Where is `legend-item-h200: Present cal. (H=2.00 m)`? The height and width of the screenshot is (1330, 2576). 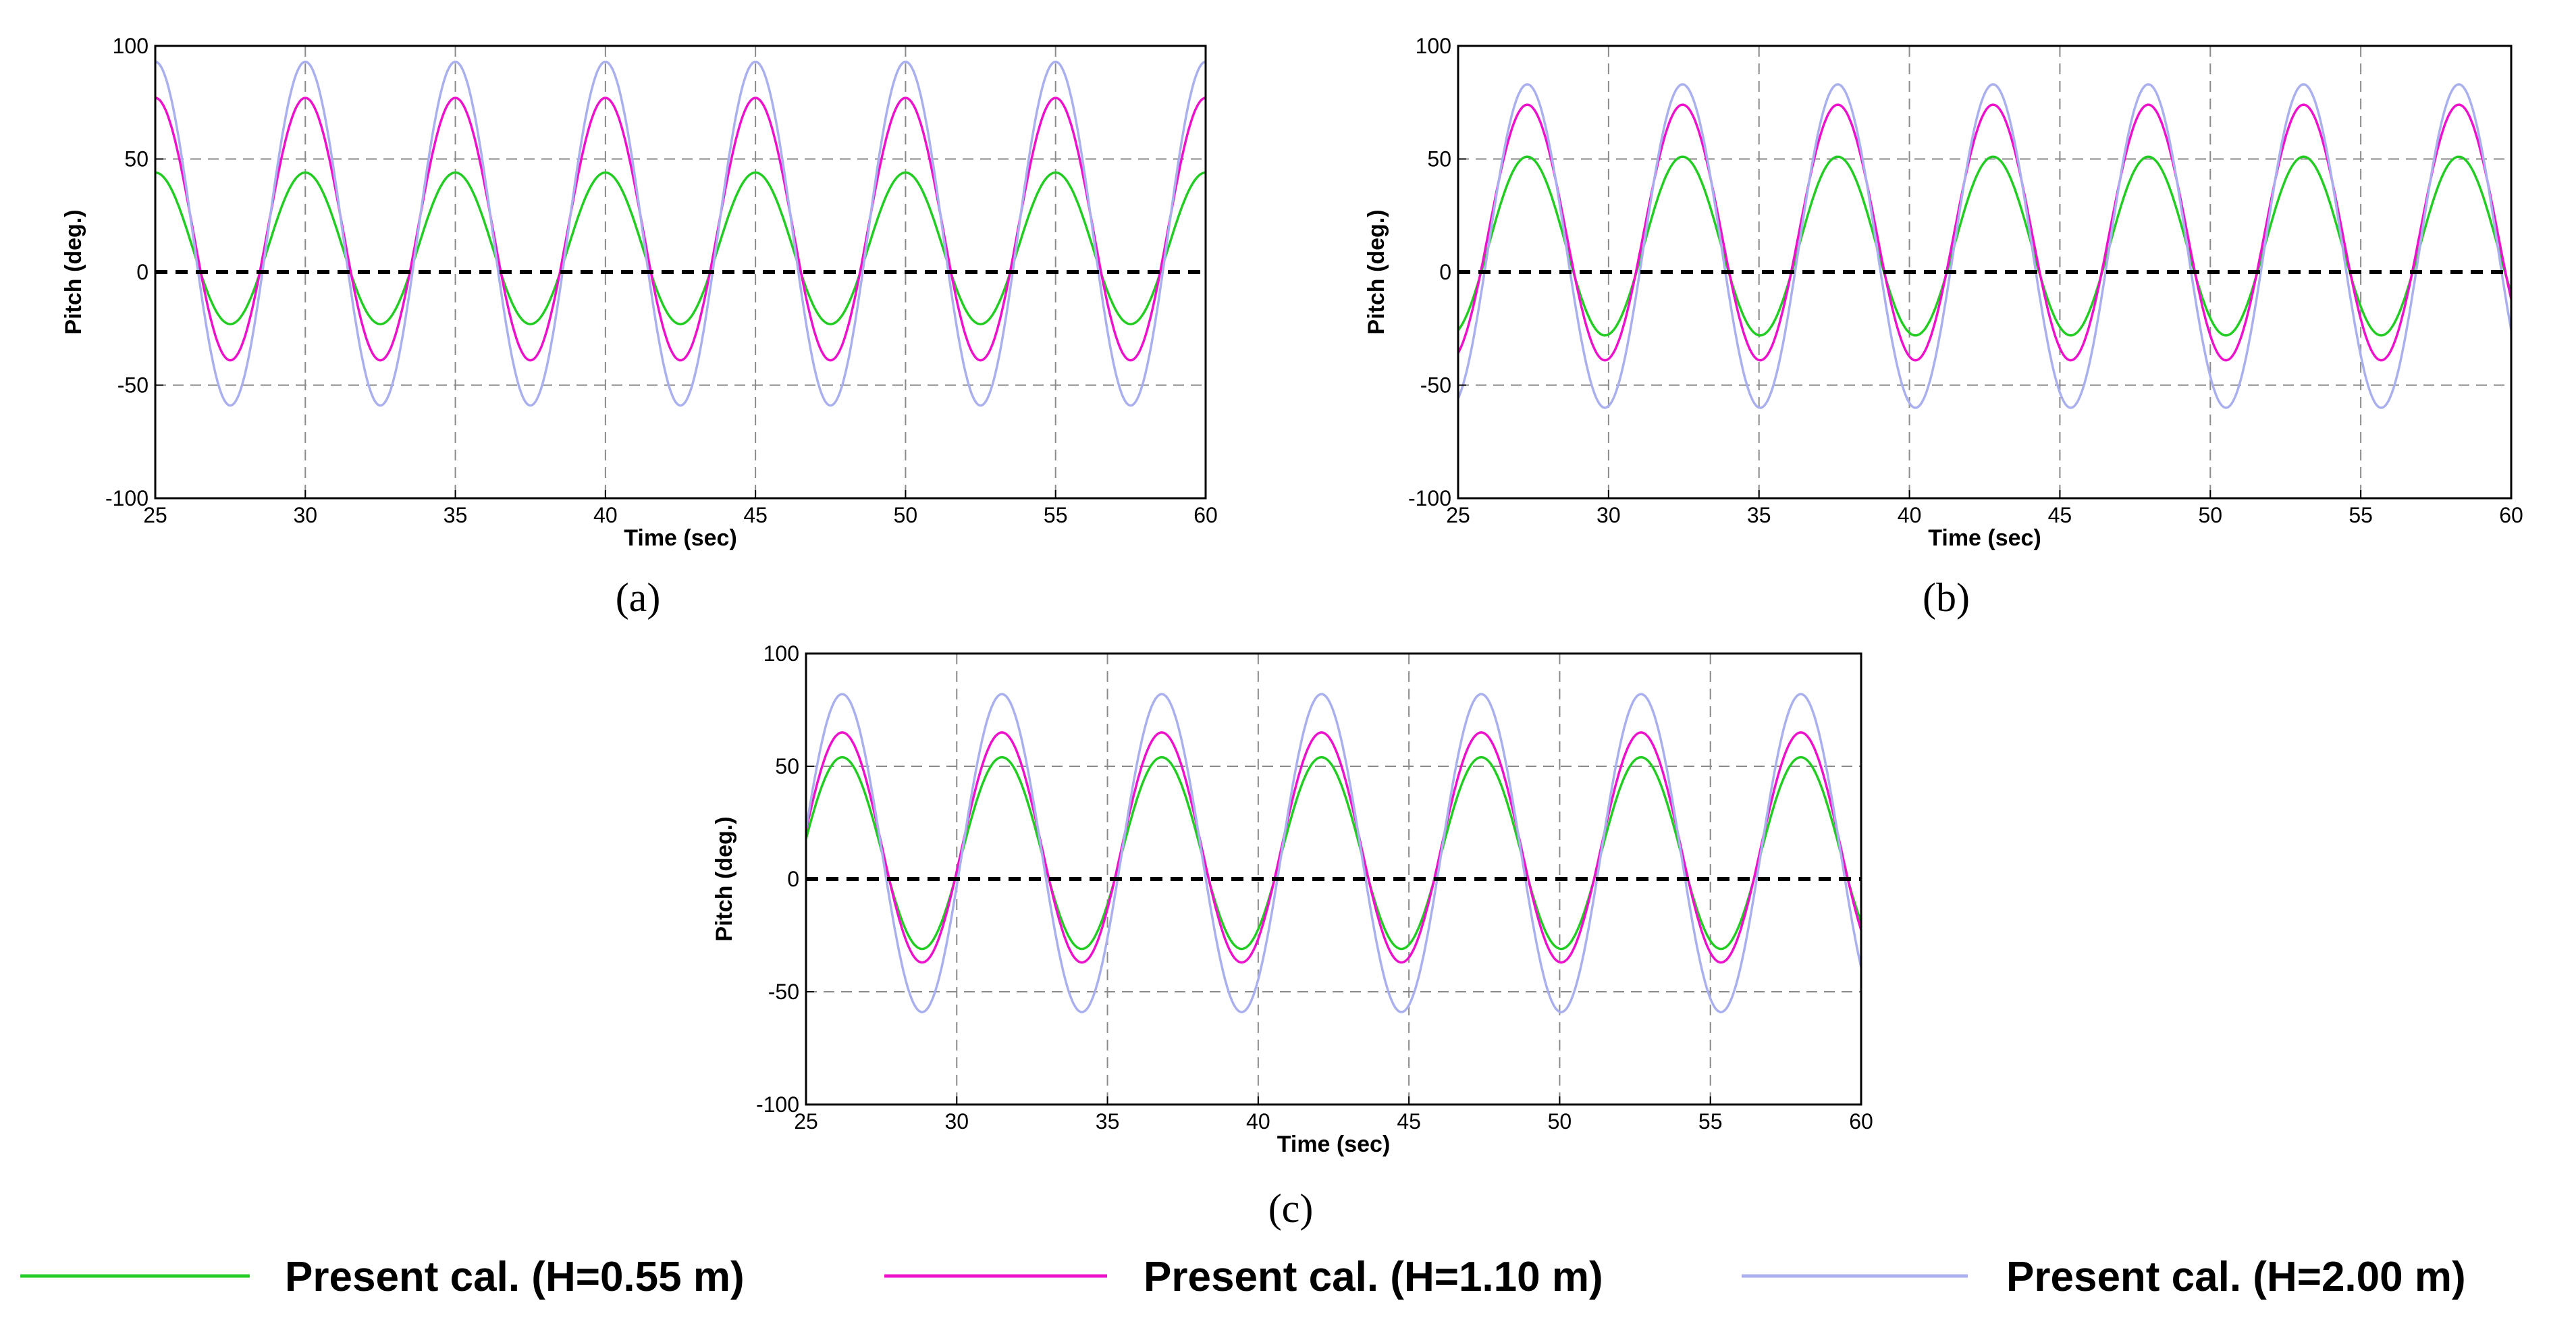
legend-item-h200: Present cal. (H=2.00 m) is located at coordinates (2104, 1277).